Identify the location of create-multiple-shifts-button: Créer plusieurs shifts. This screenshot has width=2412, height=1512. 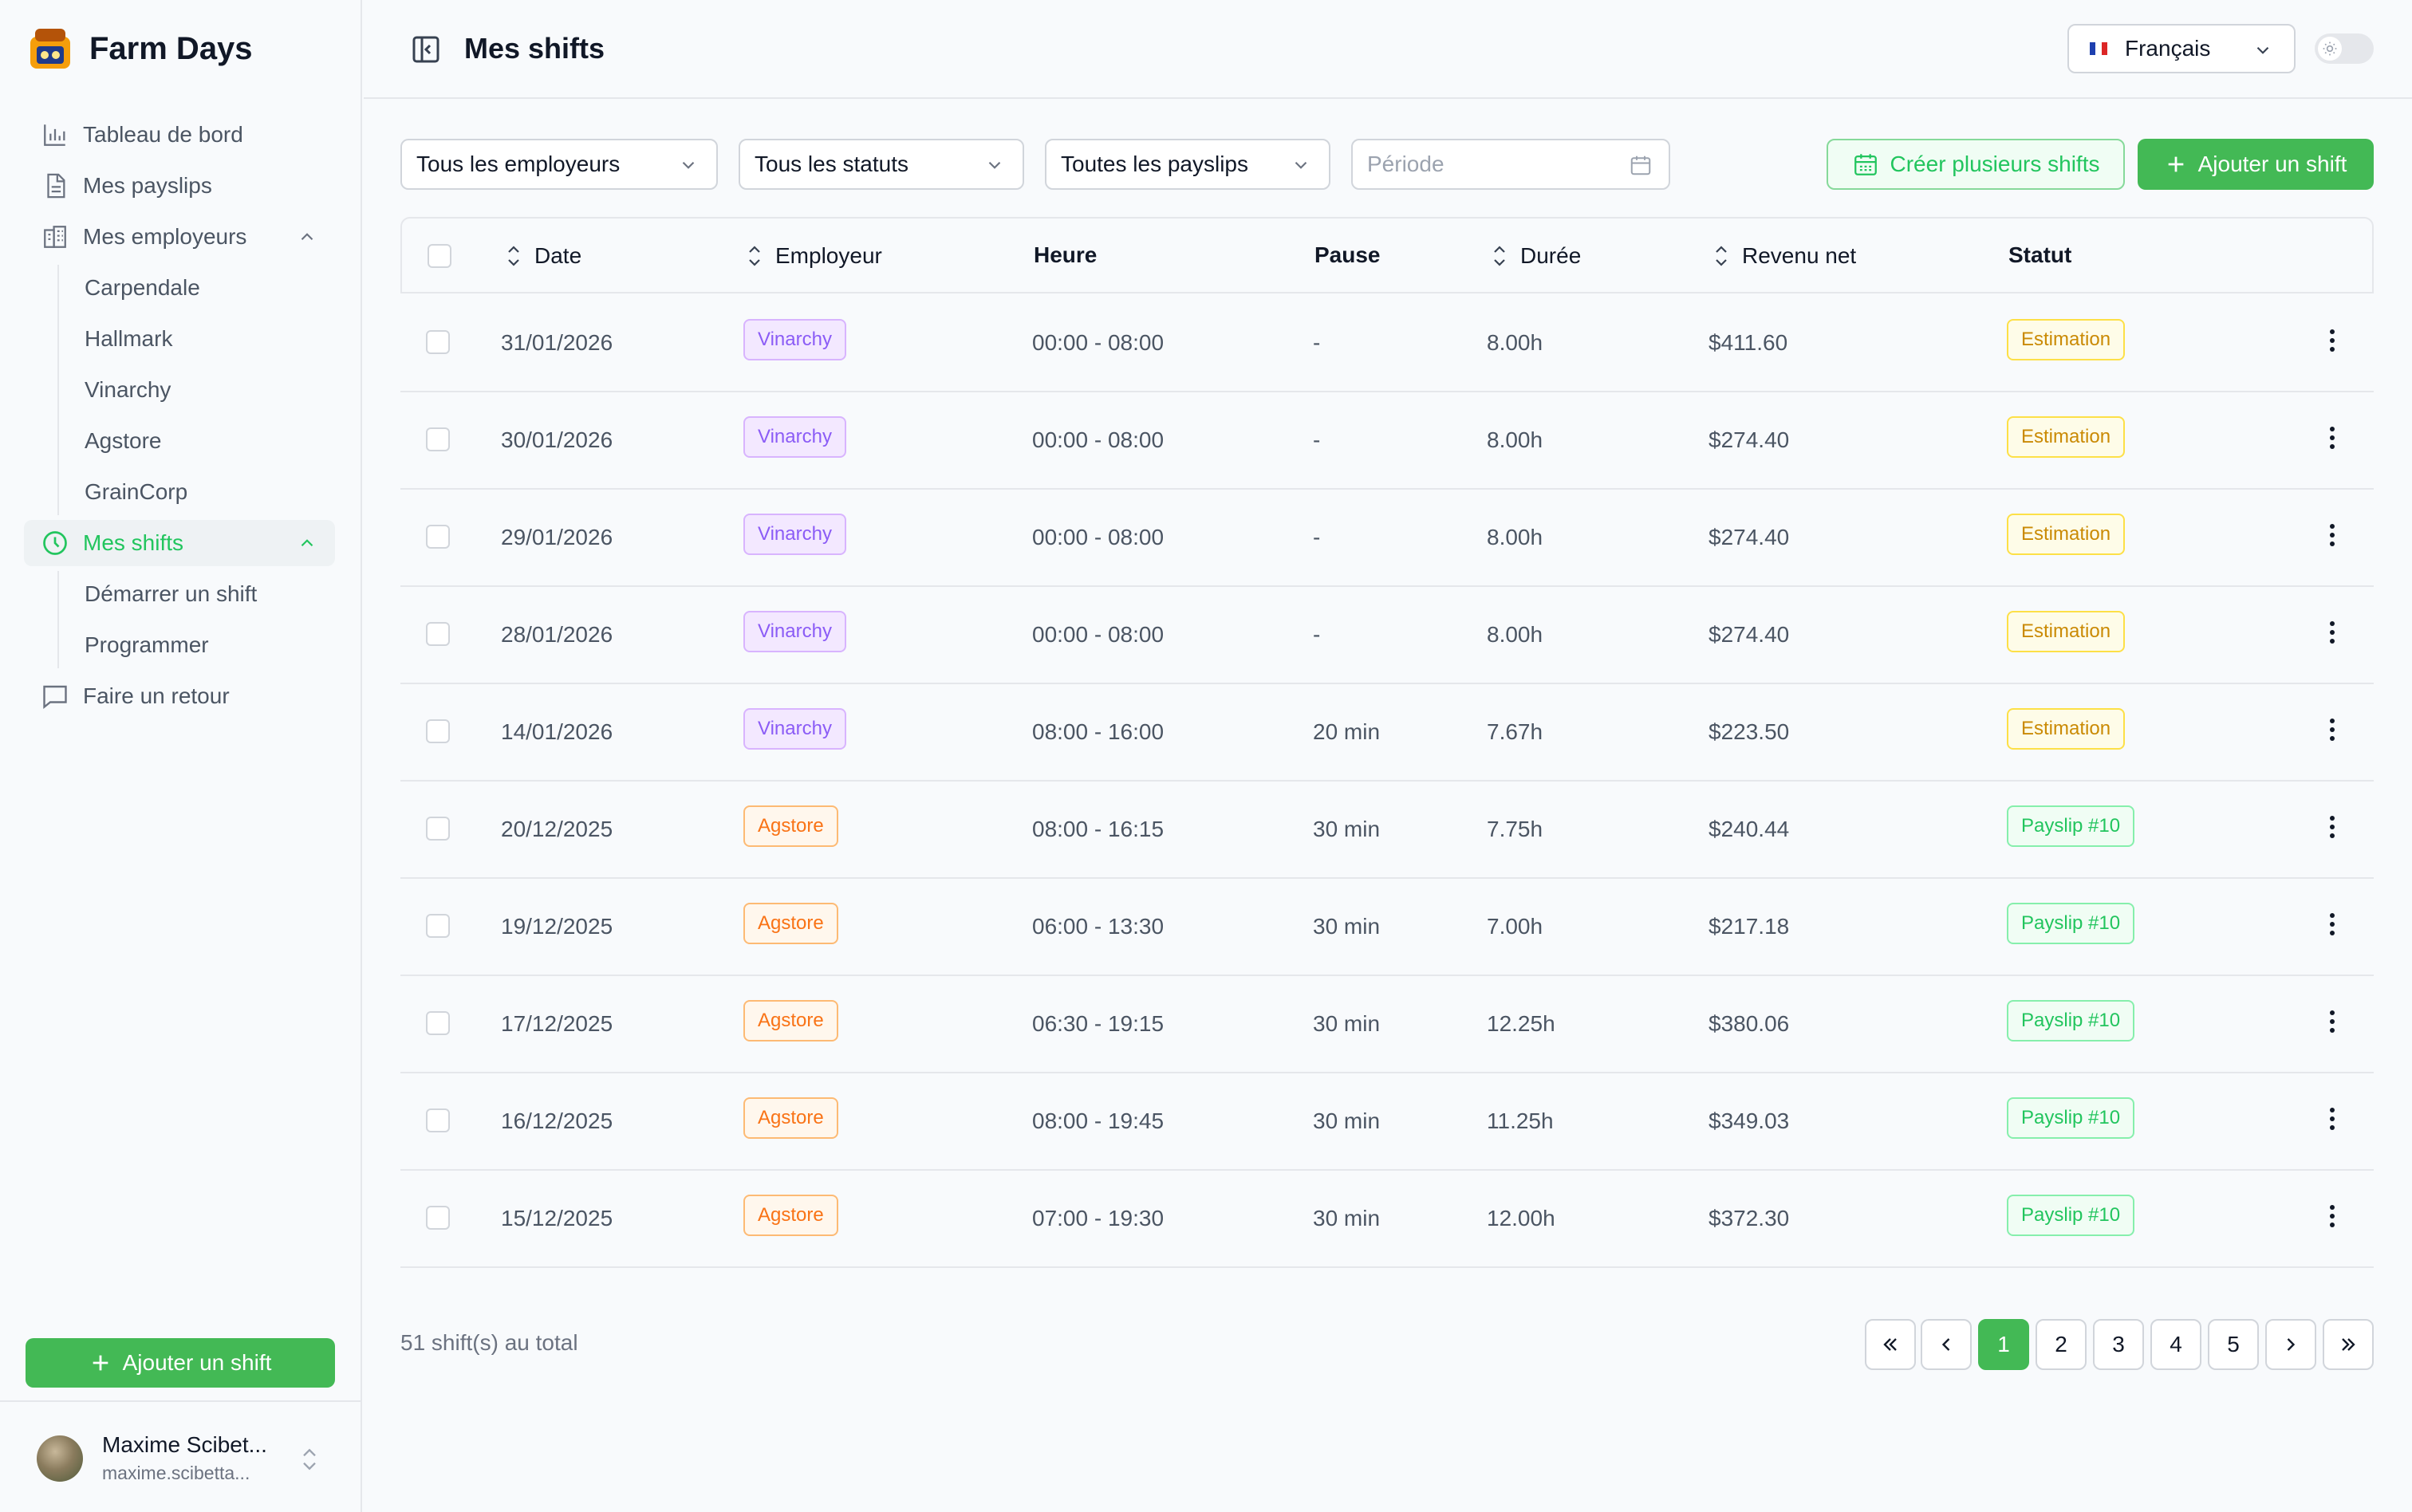
(1976, 164).